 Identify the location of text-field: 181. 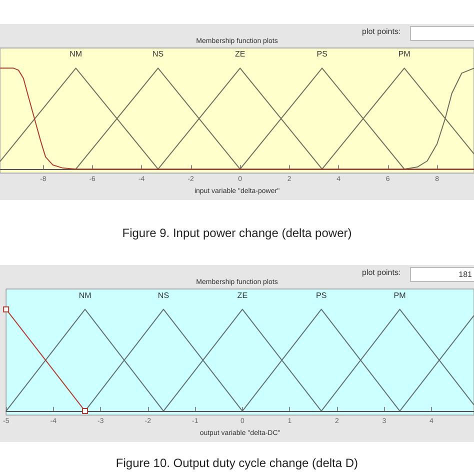
(442, 274).